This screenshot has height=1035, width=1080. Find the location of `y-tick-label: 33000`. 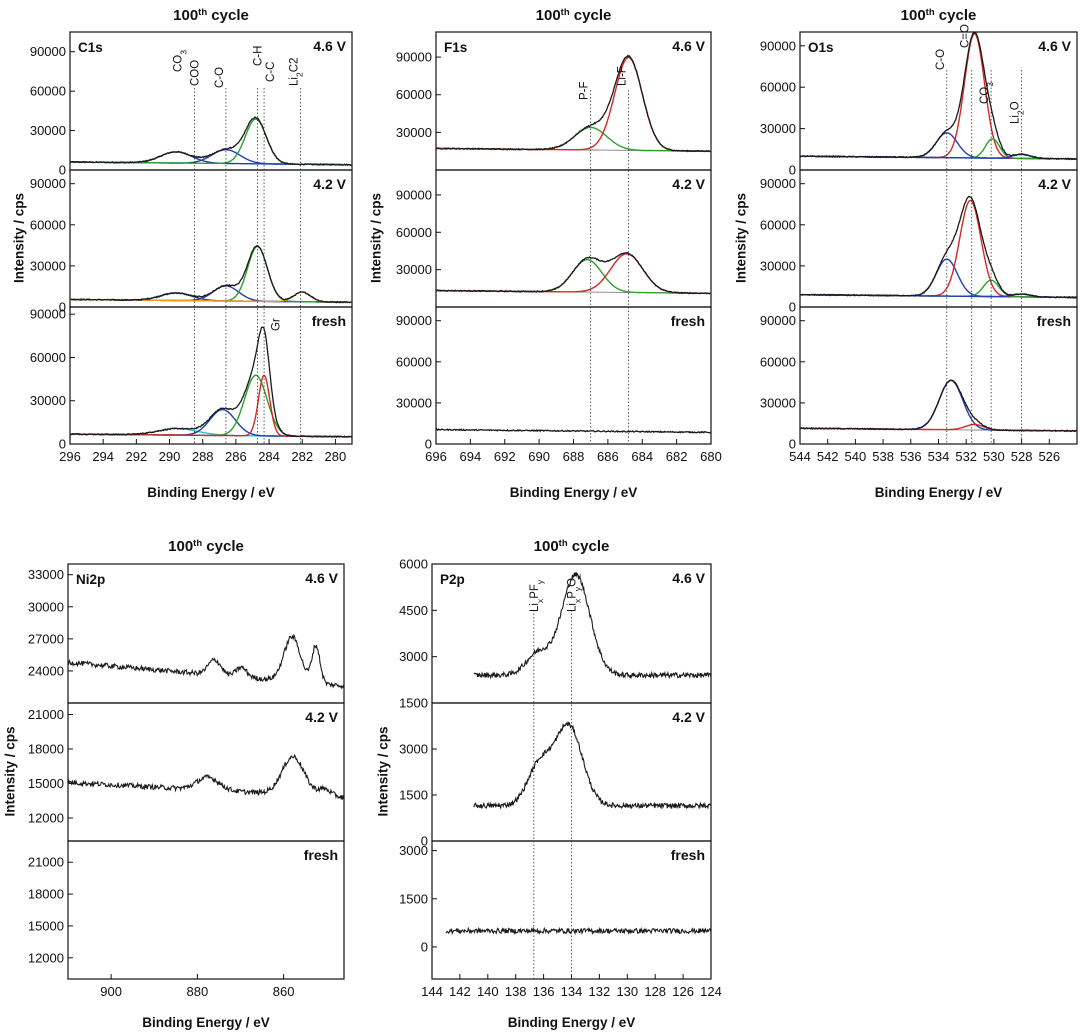

y-tick-label: 33000 is located at coordinates (46, 574).